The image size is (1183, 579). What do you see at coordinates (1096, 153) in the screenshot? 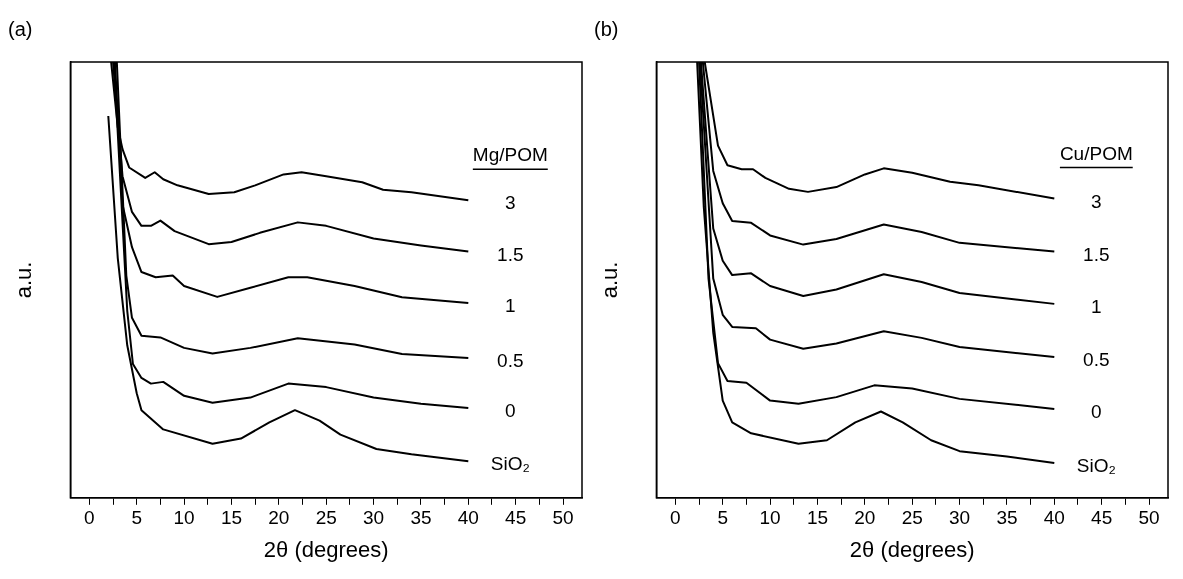
I see `legend-title: Cu/POM` at bounding box center [1096, 153].